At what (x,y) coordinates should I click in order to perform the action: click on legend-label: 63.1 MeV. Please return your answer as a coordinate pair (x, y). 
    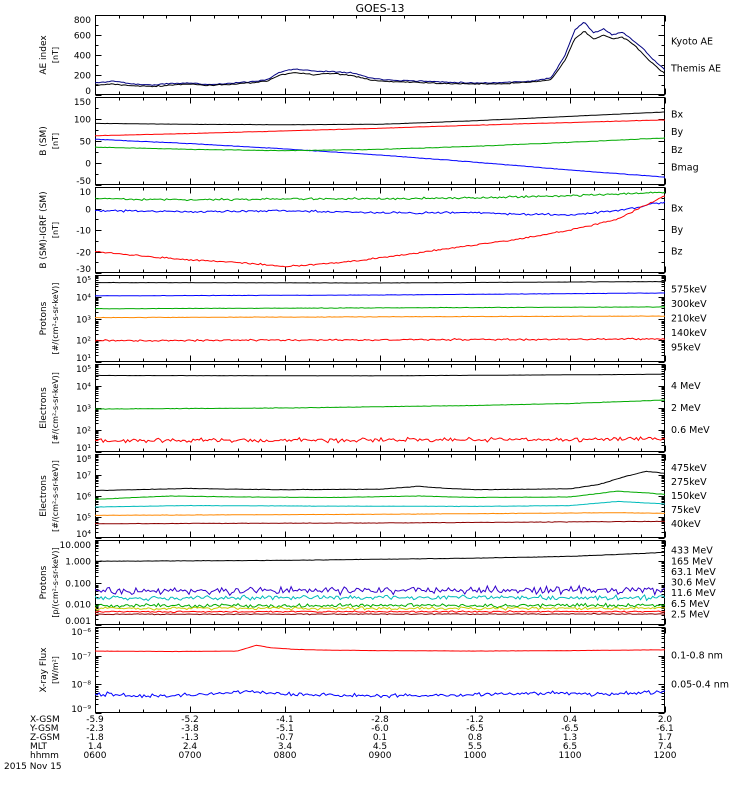
    Looking at the image, I should click on (693, 572).